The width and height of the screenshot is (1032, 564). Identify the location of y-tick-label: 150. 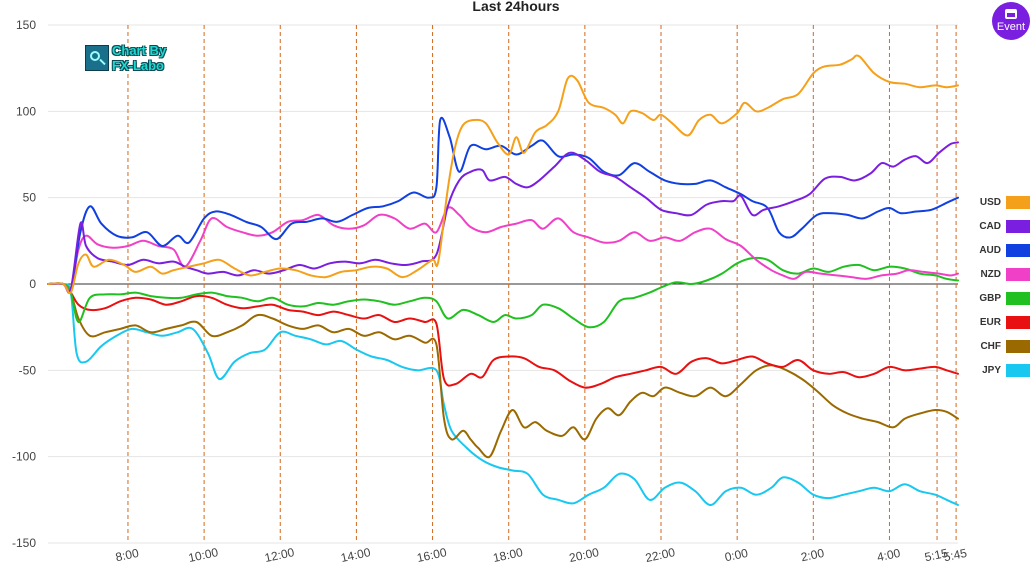
(26, 25).